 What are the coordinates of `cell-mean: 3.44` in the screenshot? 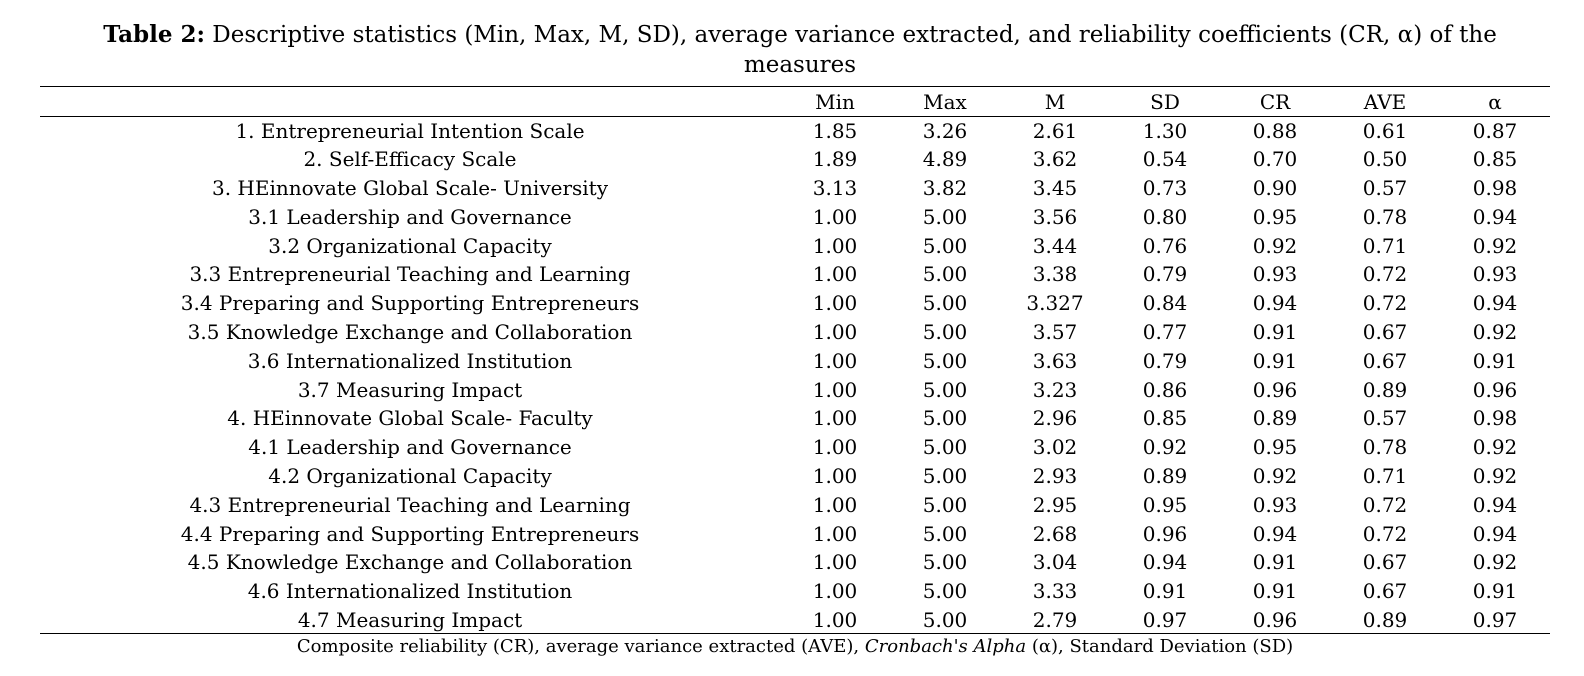 It's located at (1055, 245).